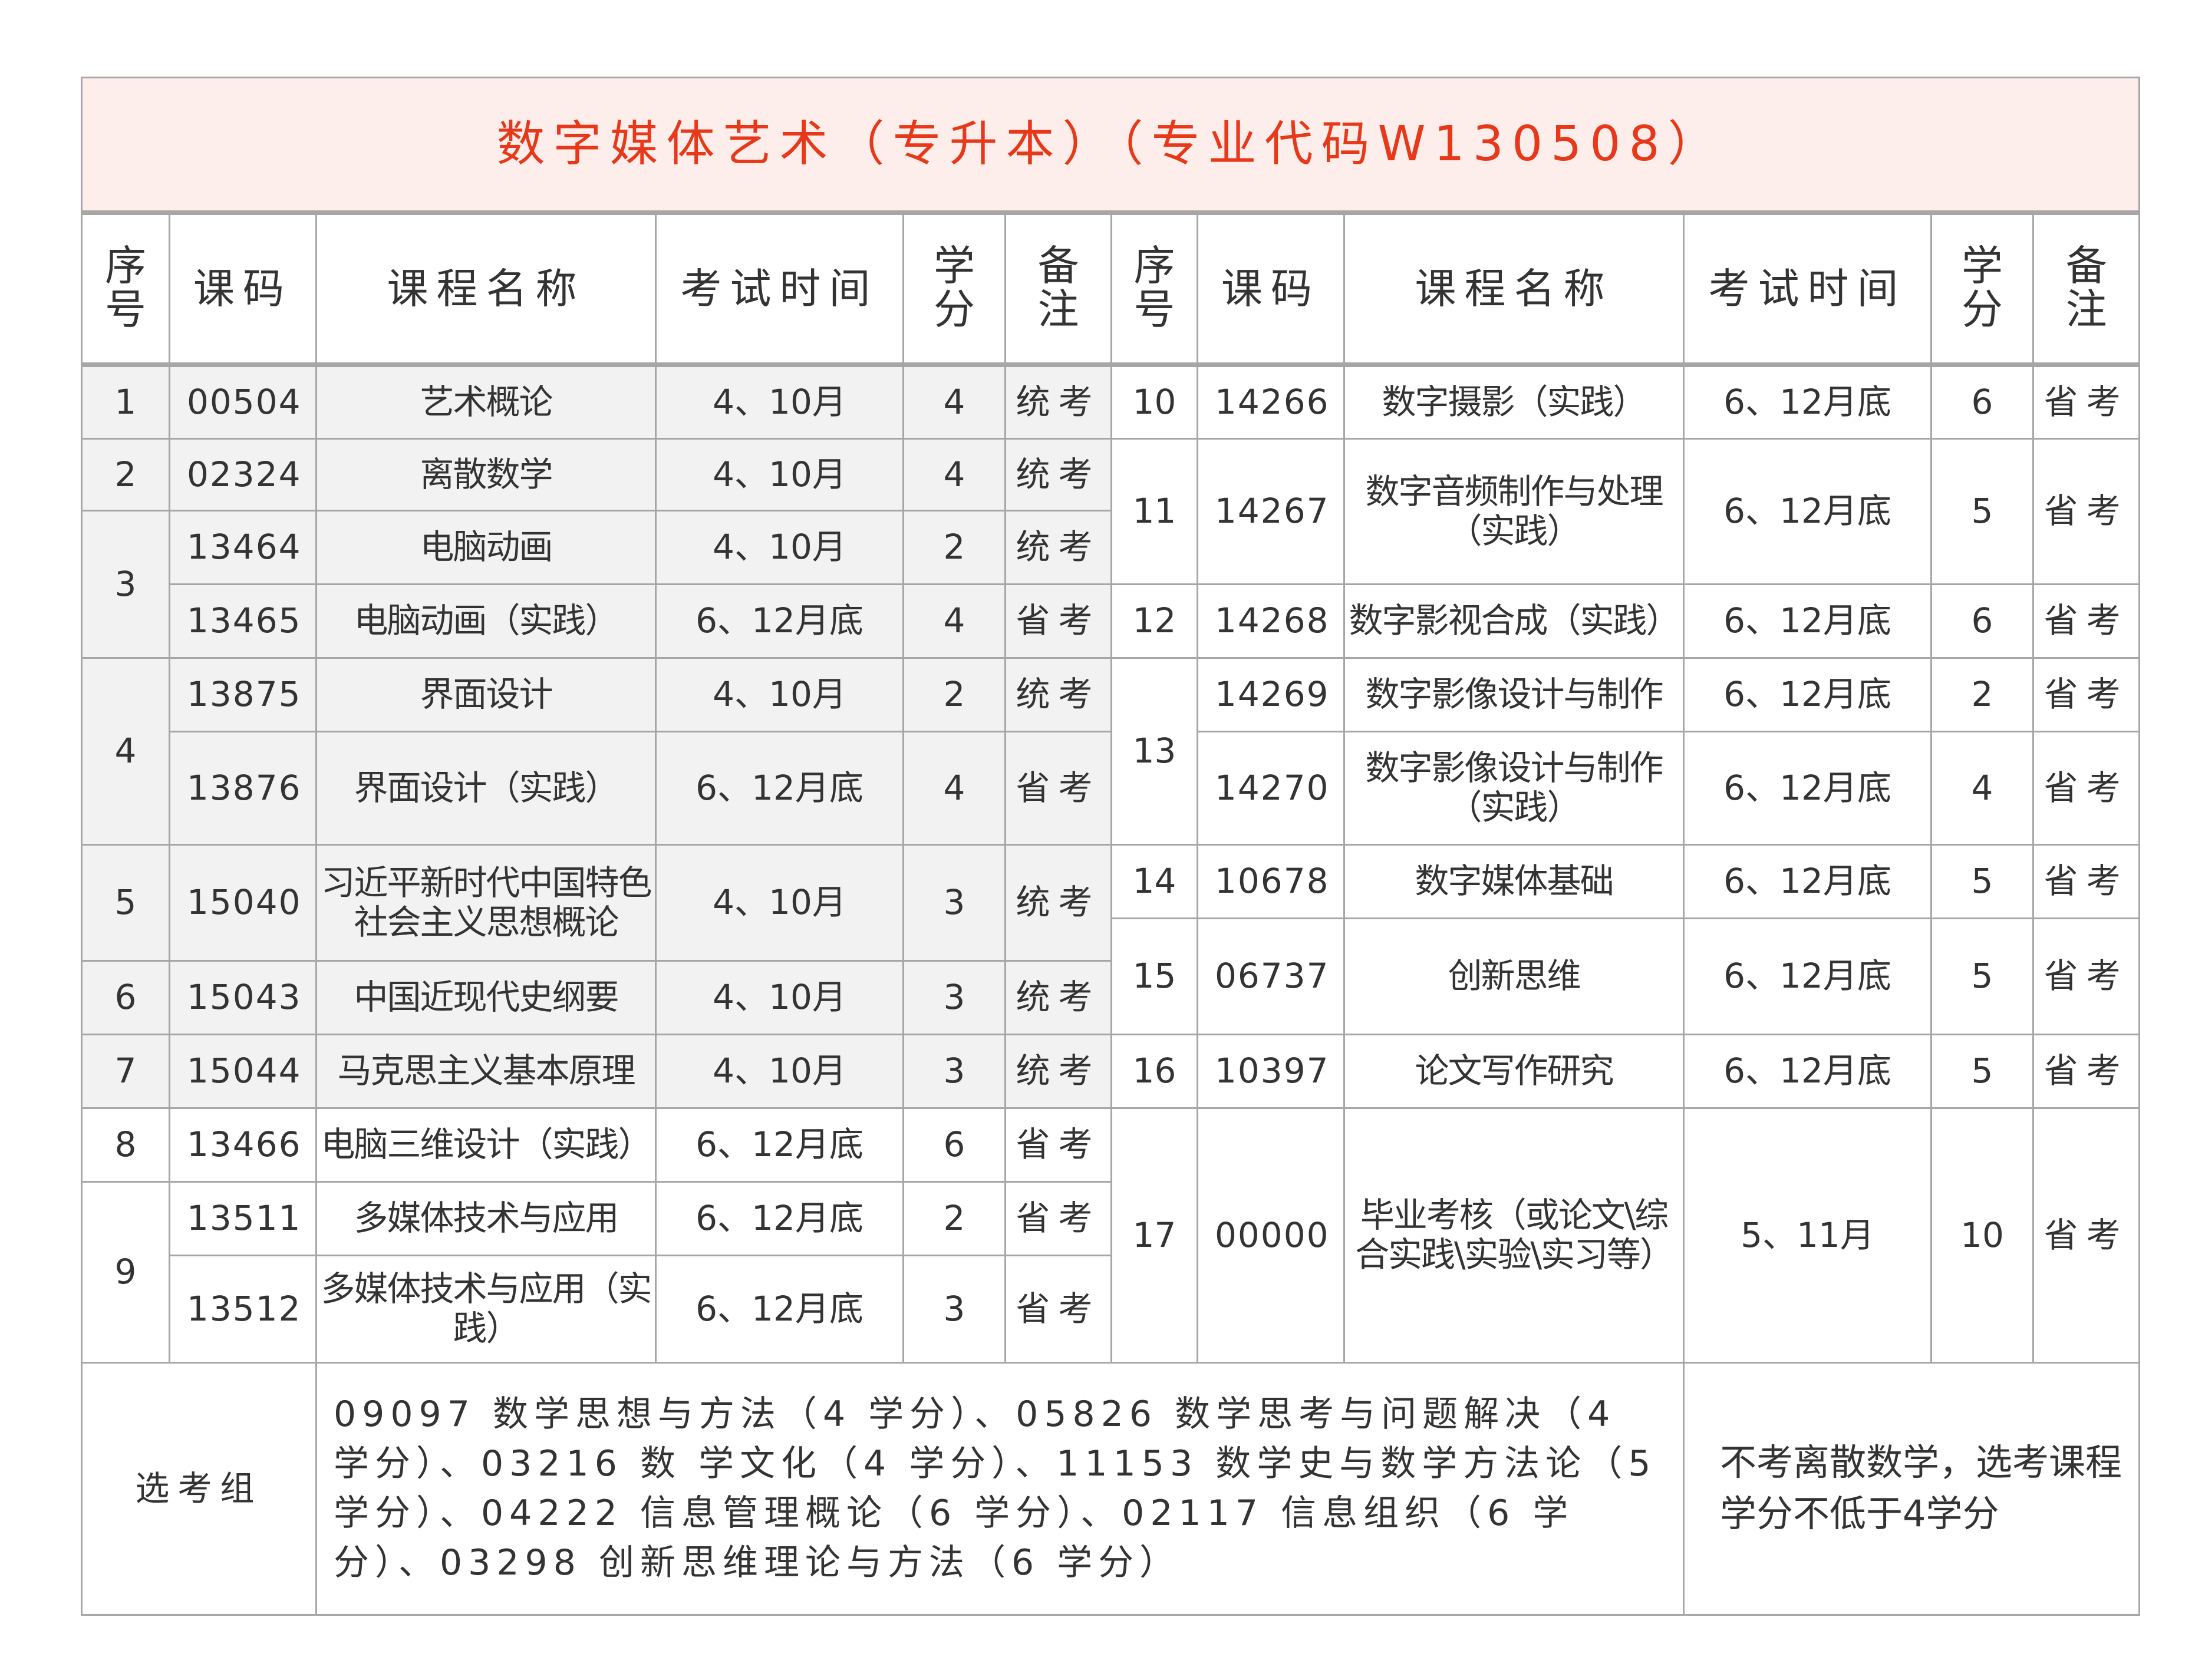 The height and width of the screenshot is (1680, 2205). I want to click on left-course-name: 多媒体技术与应用（实践）, so click(486, 1309).